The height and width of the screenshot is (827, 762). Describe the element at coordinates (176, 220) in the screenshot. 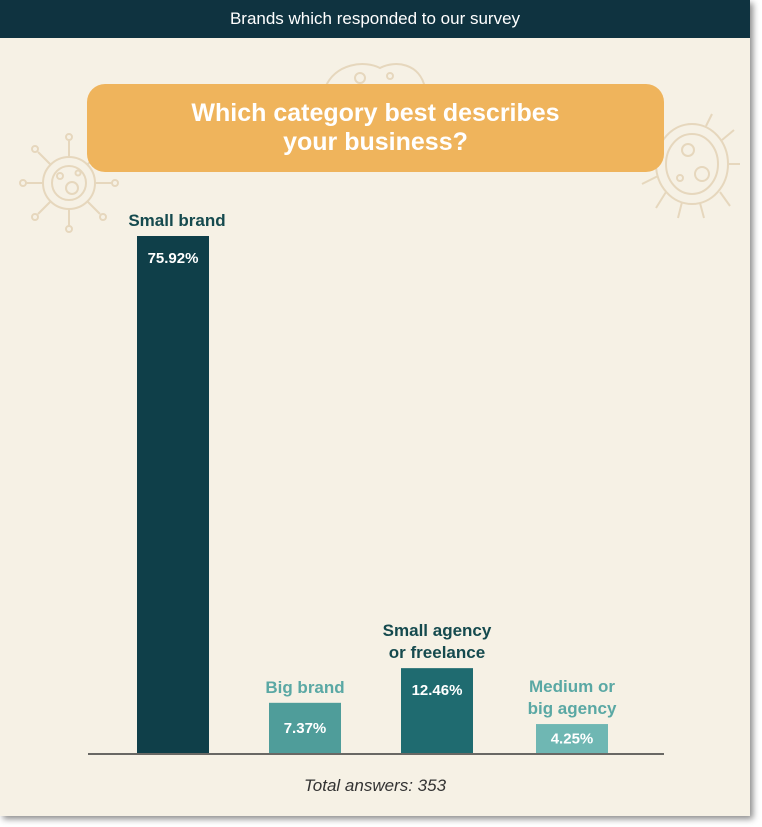

I see `bar-category-label: Small brand` at that location.